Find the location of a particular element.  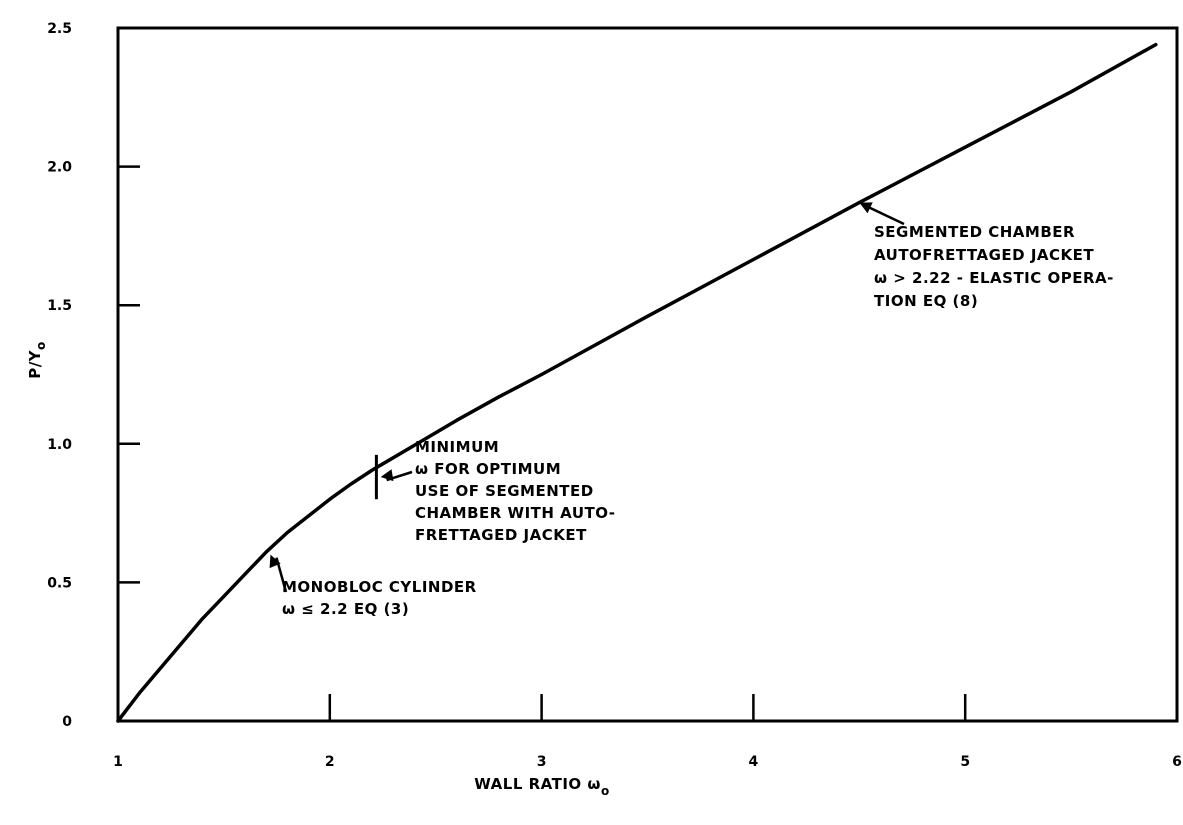

annotation-arrowhead-minimum is located at coordinates (387, 475).